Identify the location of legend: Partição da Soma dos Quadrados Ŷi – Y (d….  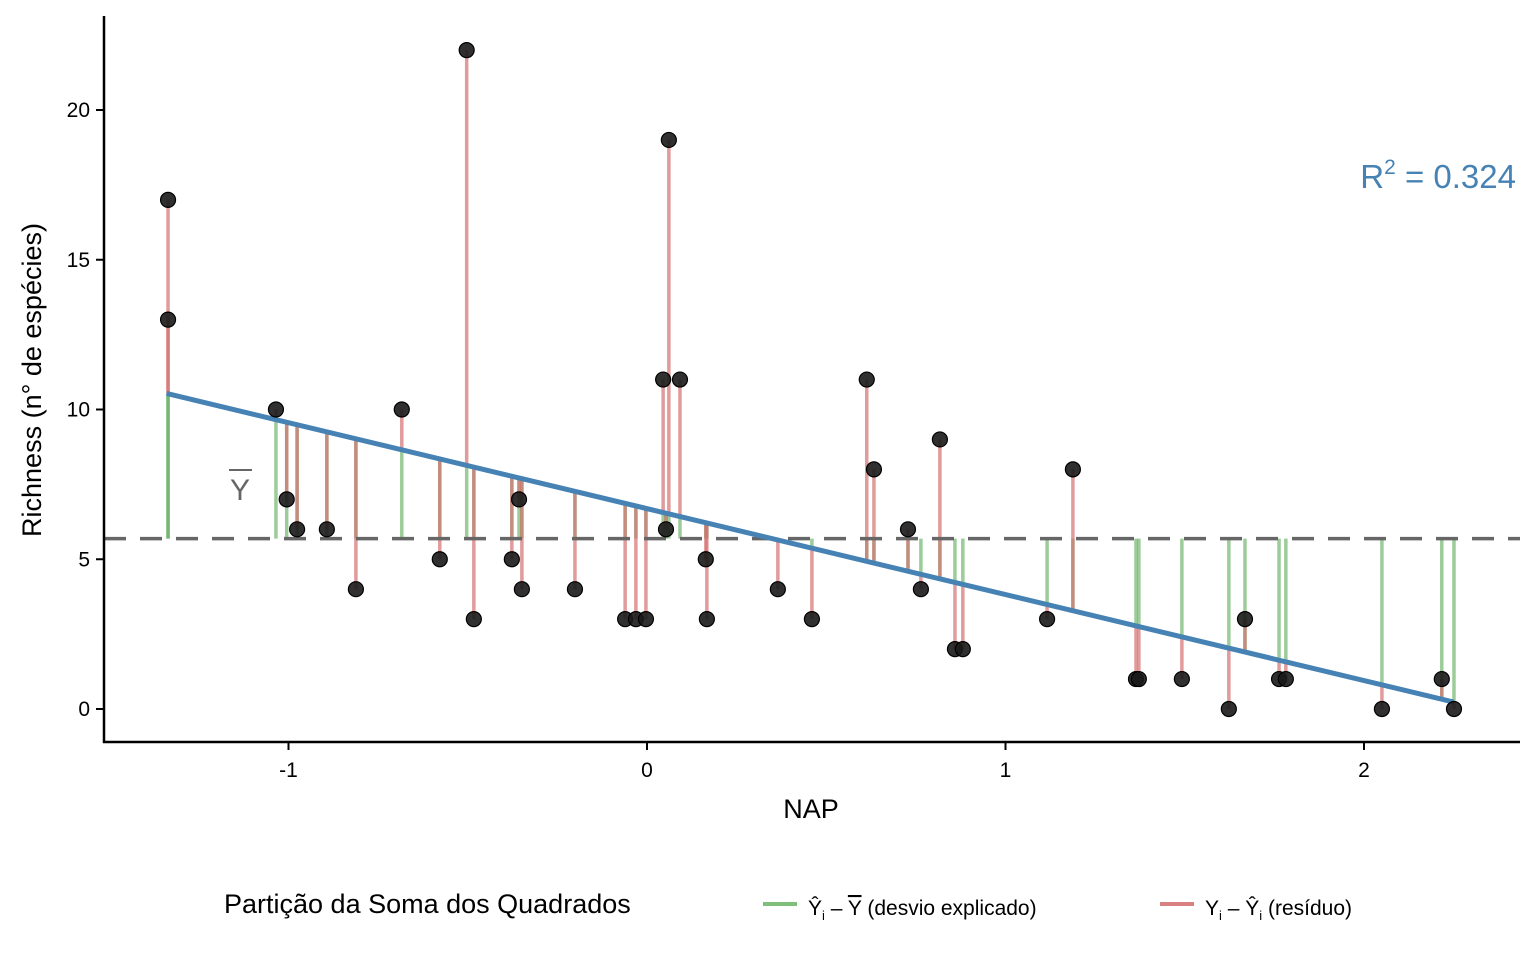
(788, 906).